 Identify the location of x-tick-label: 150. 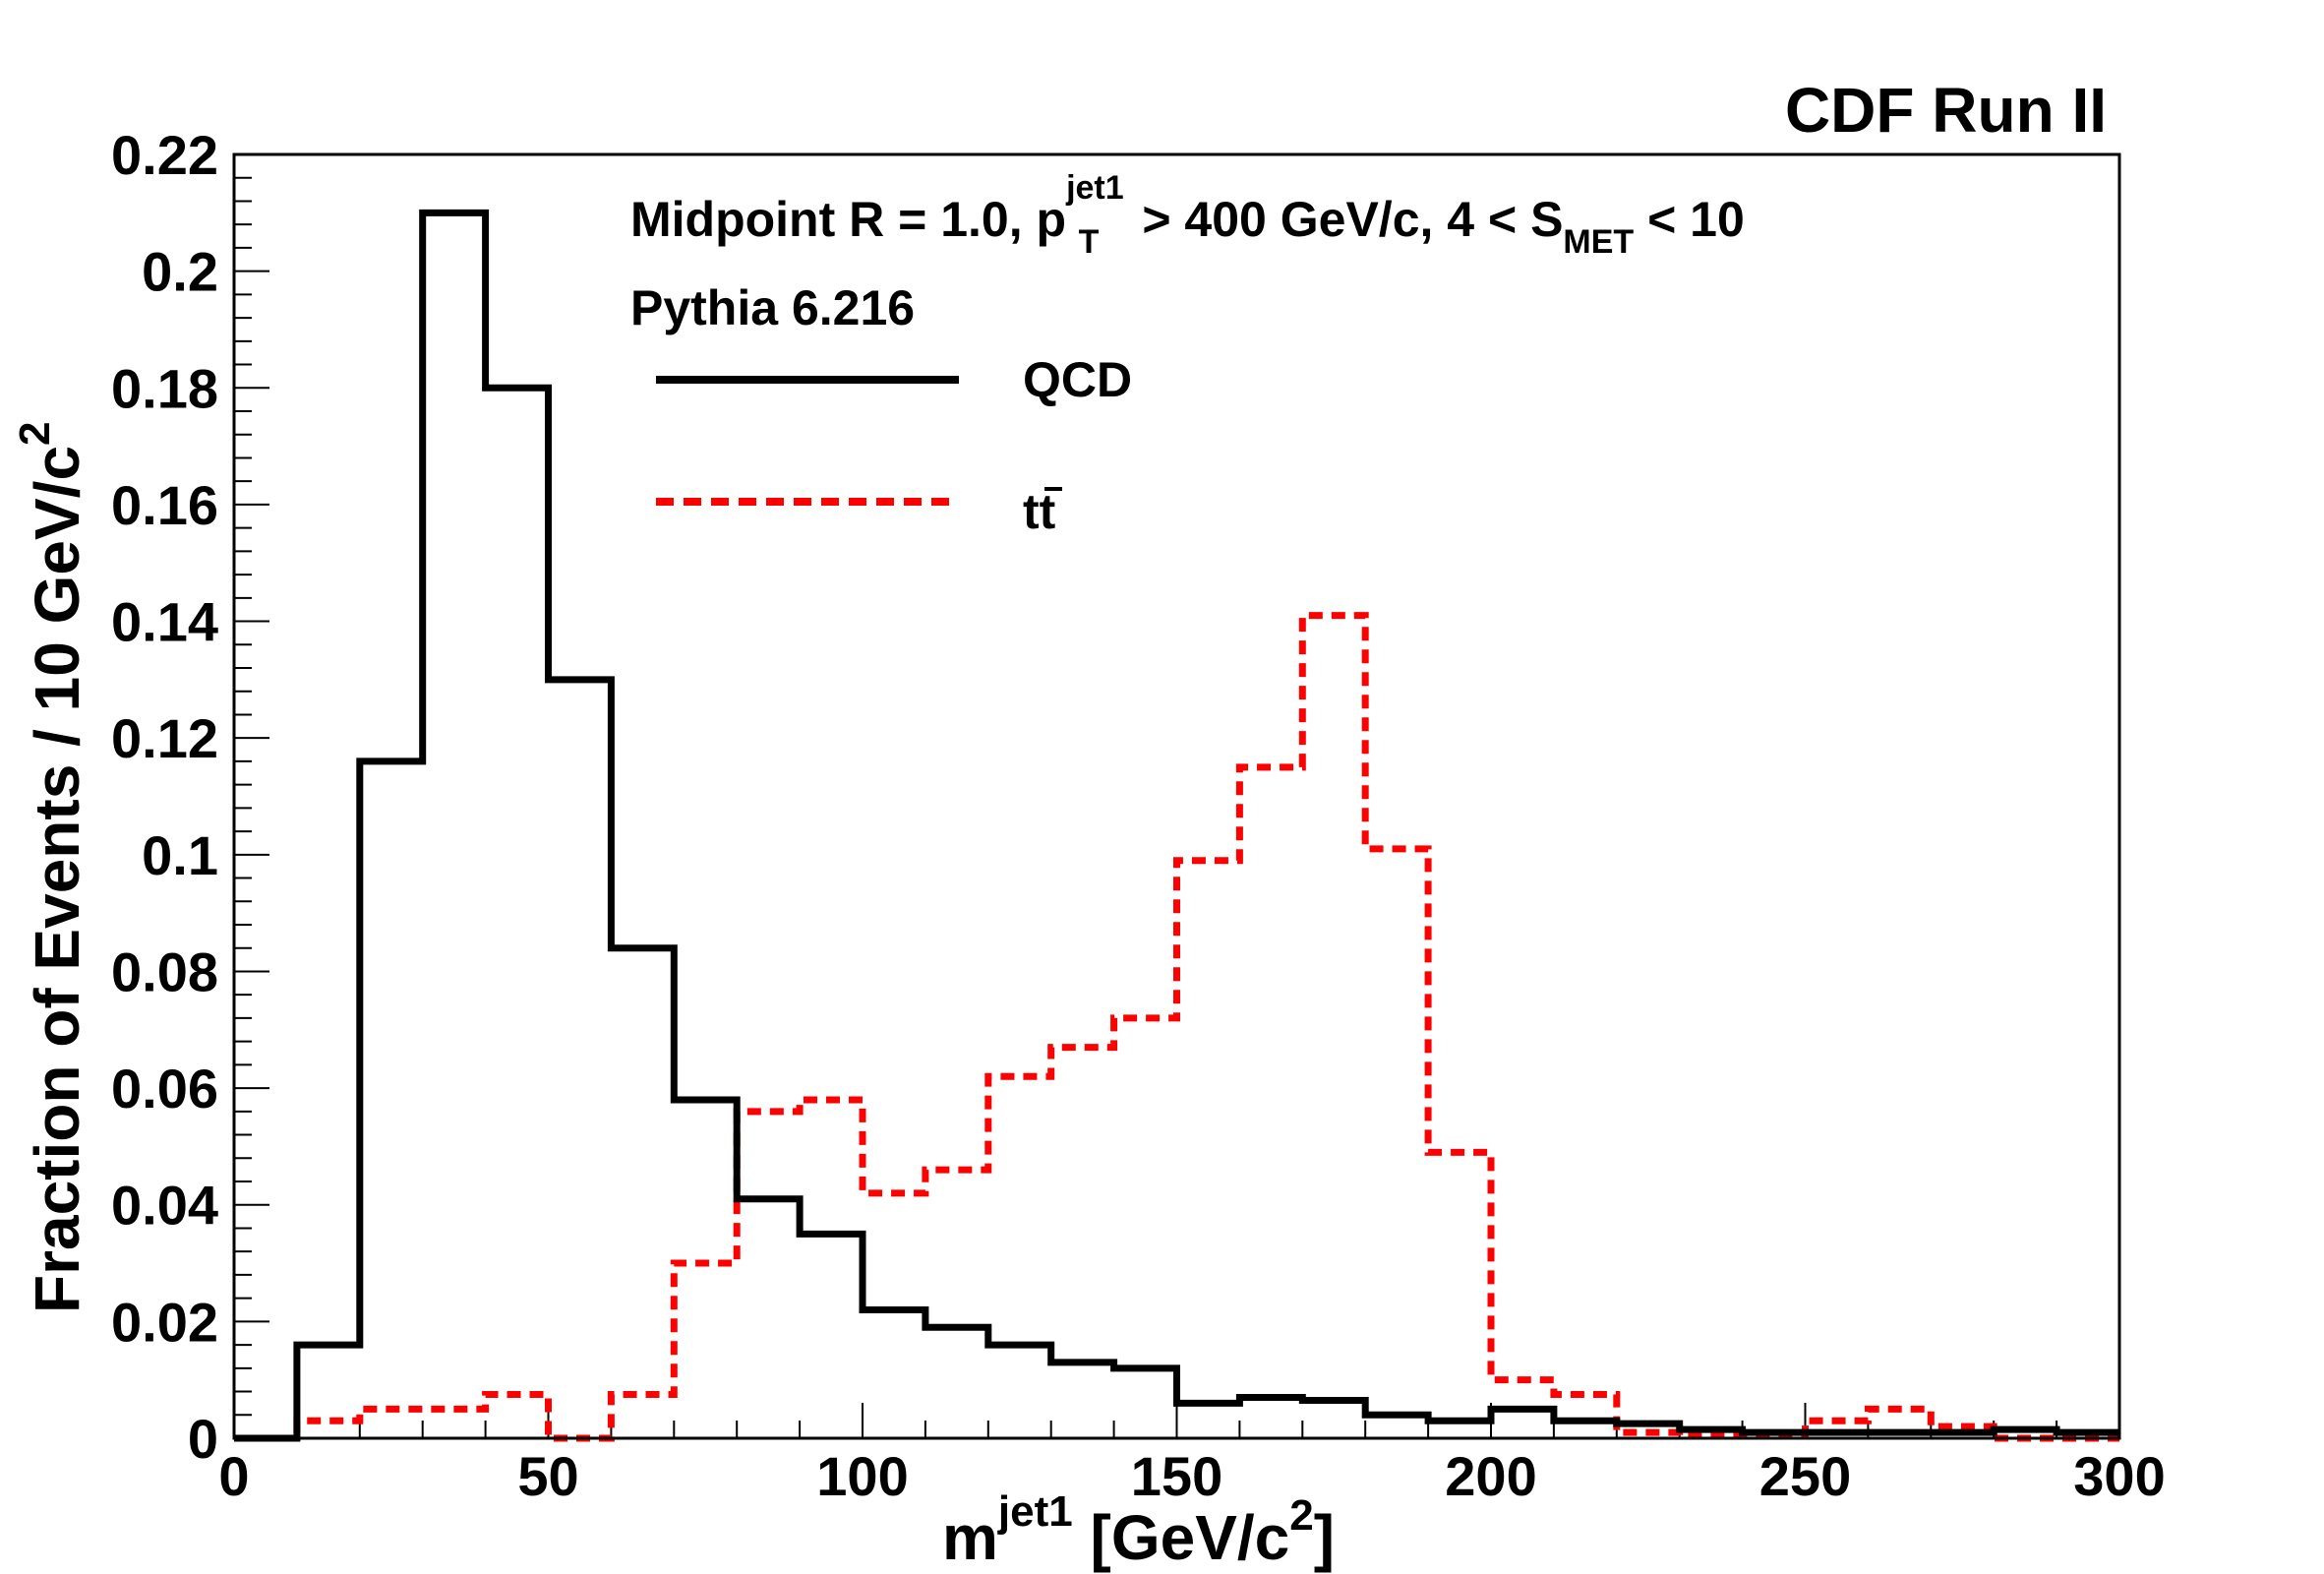
(1176, 1476).